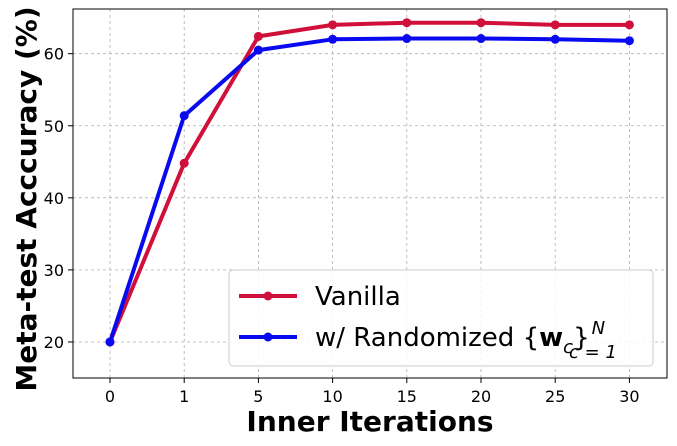 This screenshot has height=446, width=677. What do you see at coordinates (555, 396) in the screenshot?
I see `x-tick-label: 25` at bounding box center [555, 396].